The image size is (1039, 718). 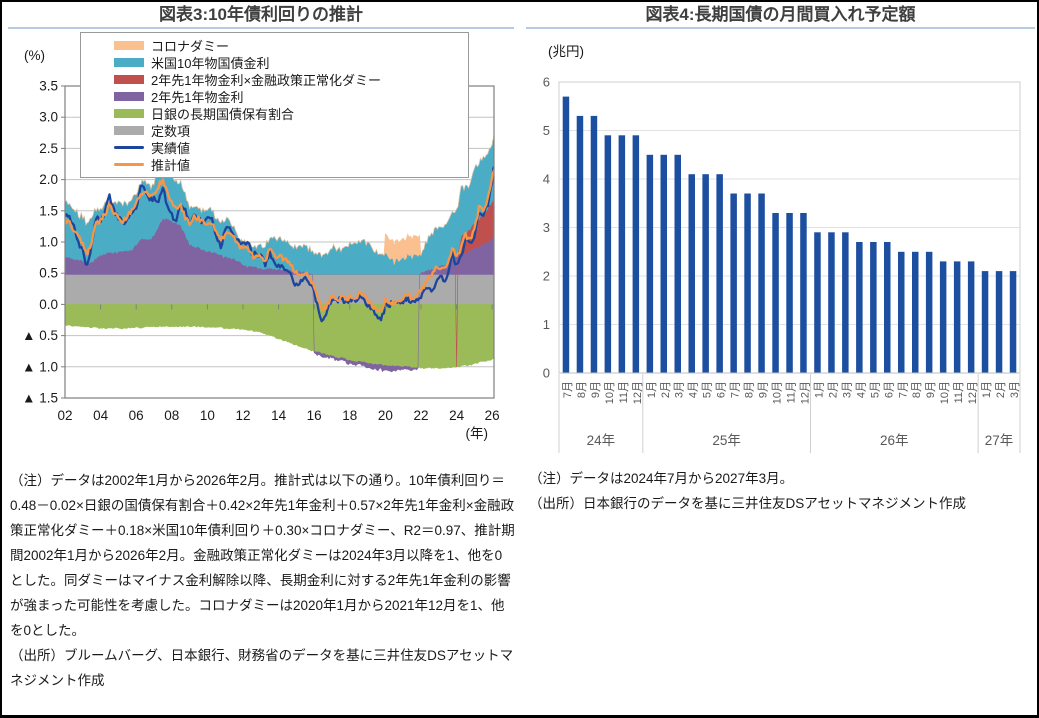 What do you see at coordinates (894, 440) in the screenshot?
I see `svg-text: 26年` at bounding box center [894, 440].